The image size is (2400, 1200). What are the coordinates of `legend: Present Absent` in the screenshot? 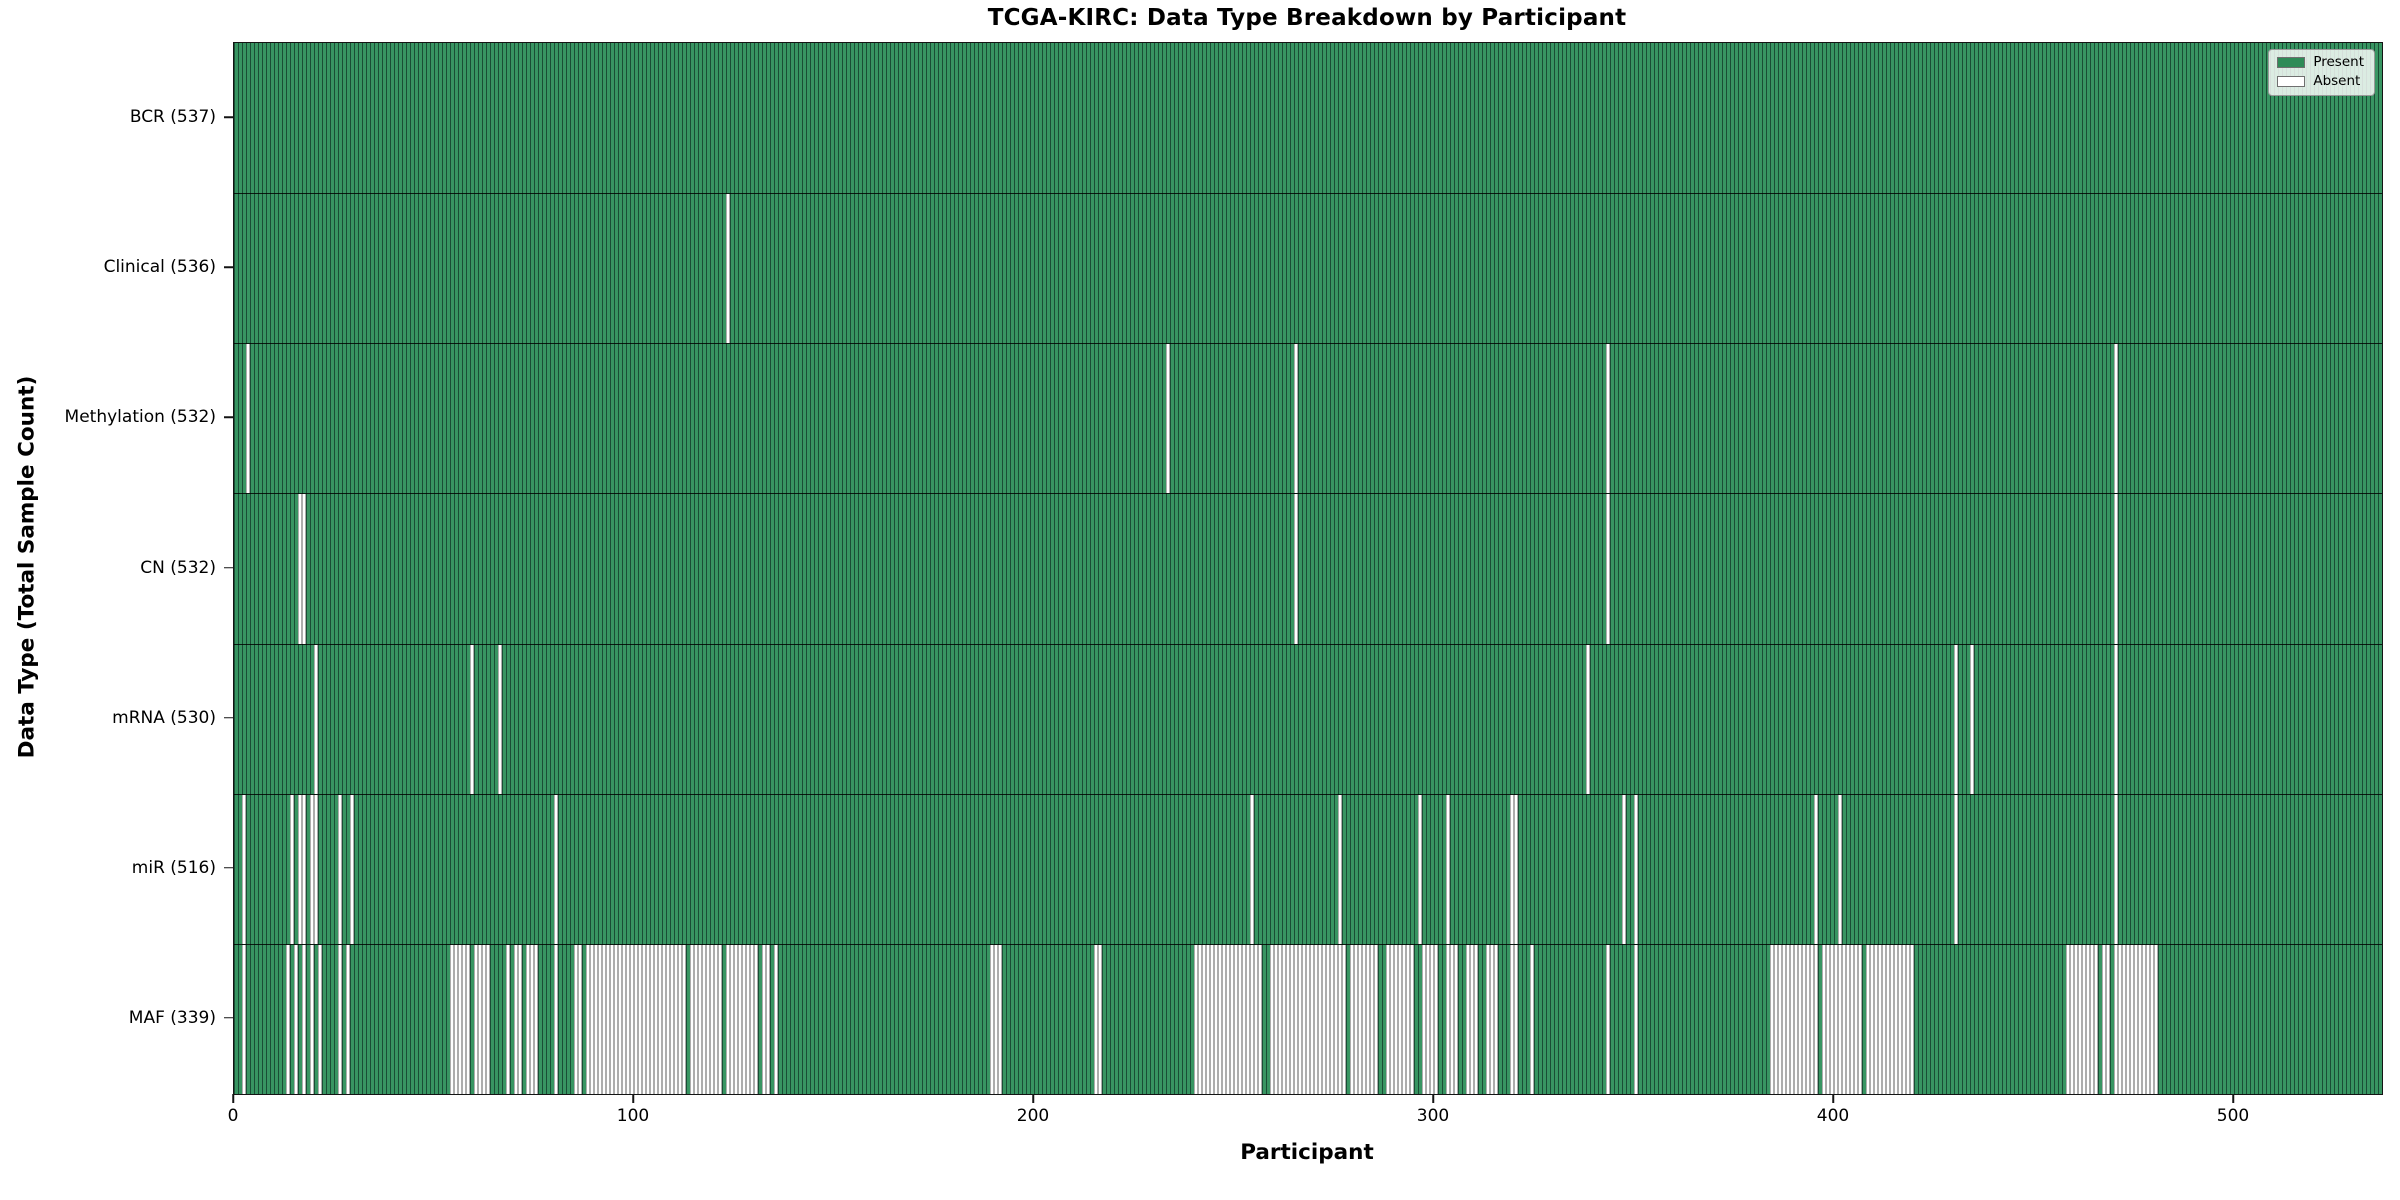 It's located at (2321, 72).